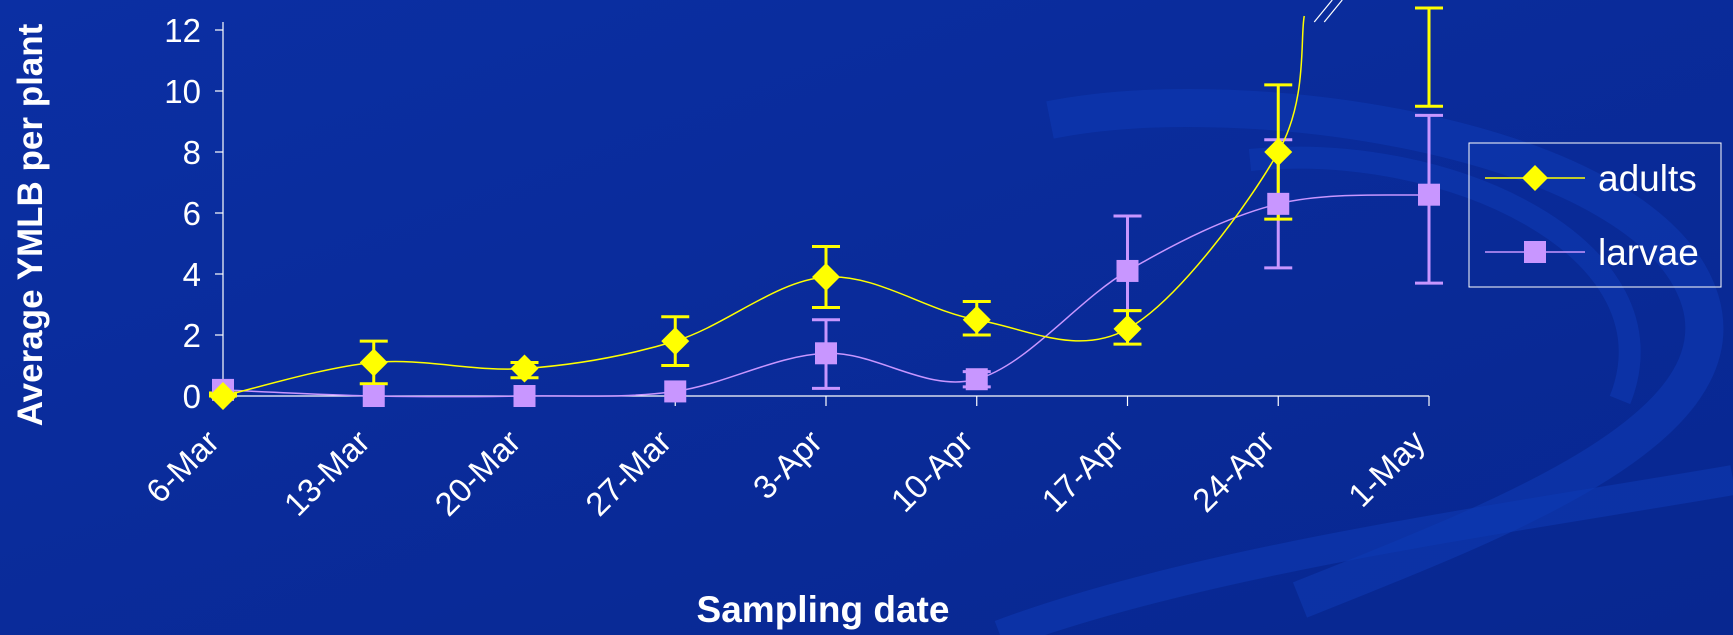 The width and height of the screenshot is (1733, 635). What do you see at coordinates (1535, 178) in the screenshot?
I see `legend-marker-adults` at bounding box center [1535, 178].